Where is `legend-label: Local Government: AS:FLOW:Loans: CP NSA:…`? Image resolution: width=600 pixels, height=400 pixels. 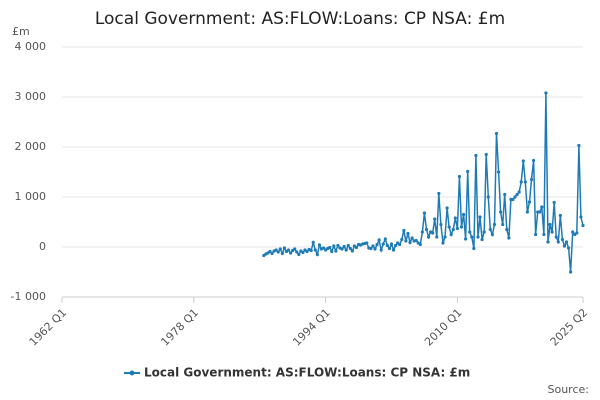
legend-label: Local Government: AS:FLOW:Loans: CP NSA:… is located at coordinates (307, 373).